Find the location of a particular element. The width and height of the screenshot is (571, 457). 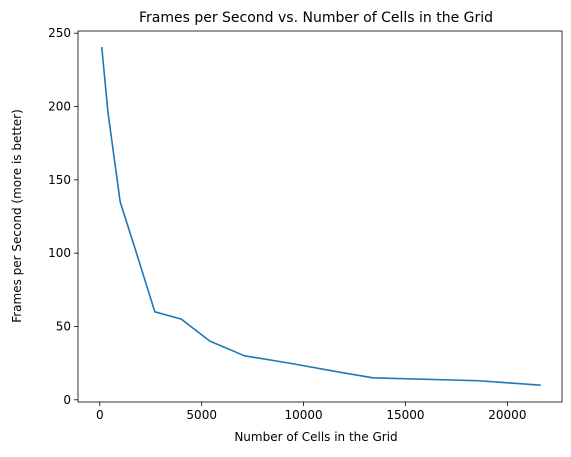

x-axis: 0 5000 10000 15000 20000 is located at coordinates (311, 412).